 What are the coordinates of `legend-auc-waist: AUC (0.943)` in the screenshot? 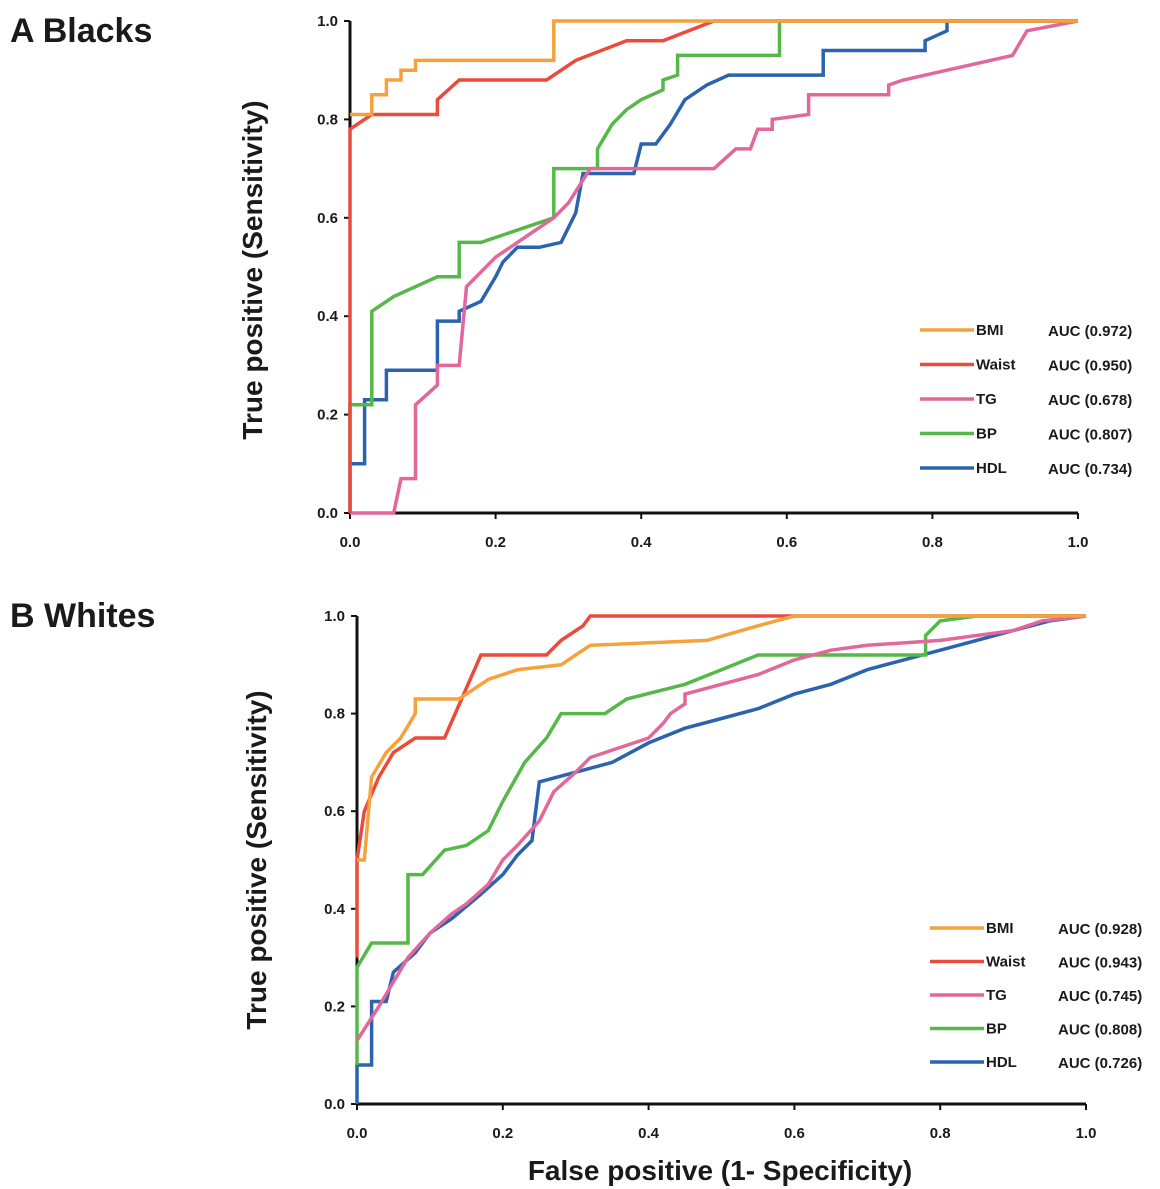 It's located at (1100, 963).